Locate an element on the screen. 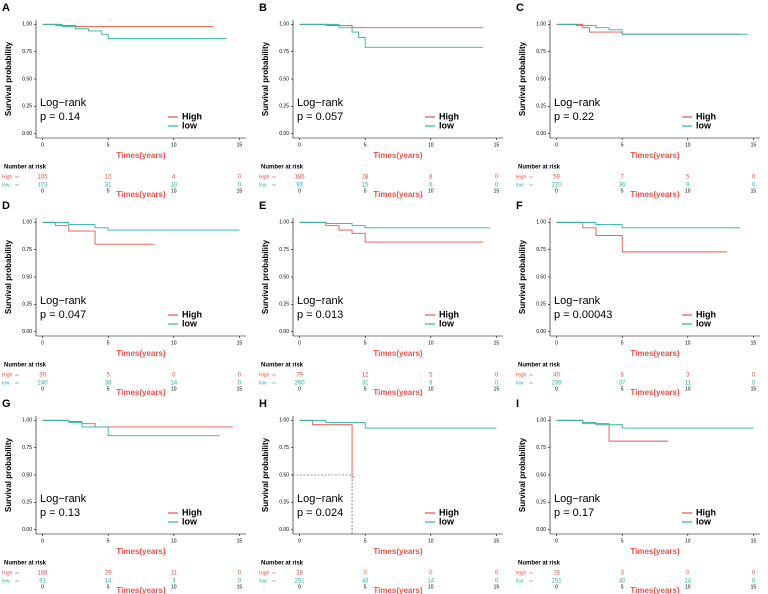 The image size is (768, 594). risk-count: 29 is located at coordinates (108, 574).